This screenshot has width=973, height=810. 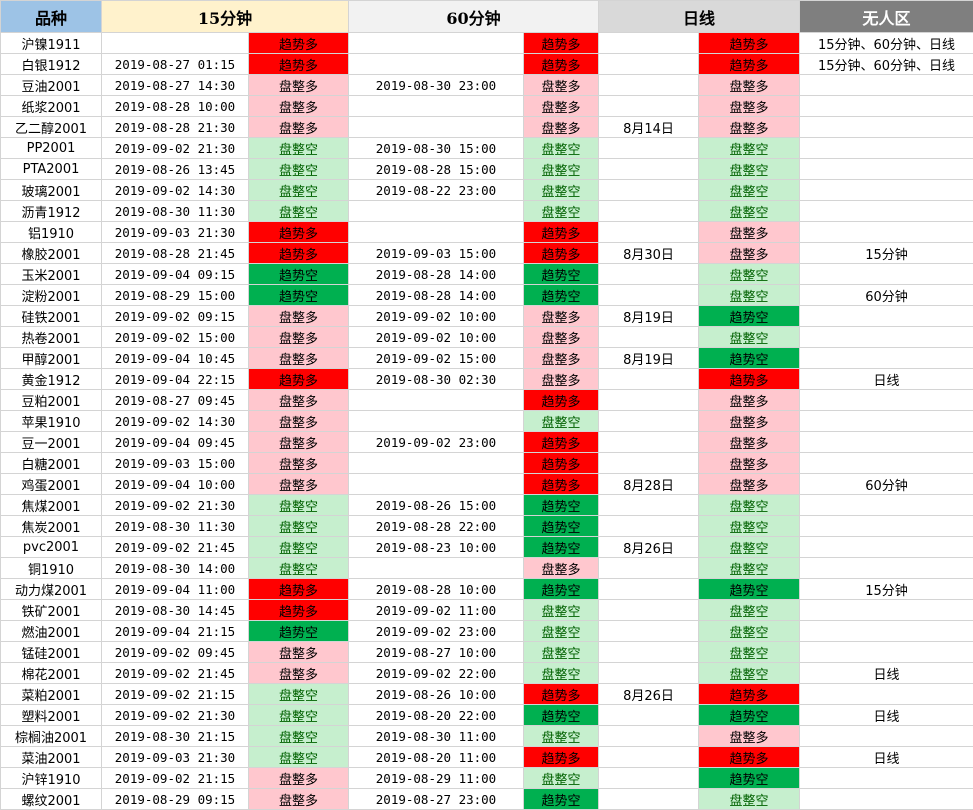 I want to click on cell-15min-time: 2019-09-04 09:15, so click(x=175, y=274).